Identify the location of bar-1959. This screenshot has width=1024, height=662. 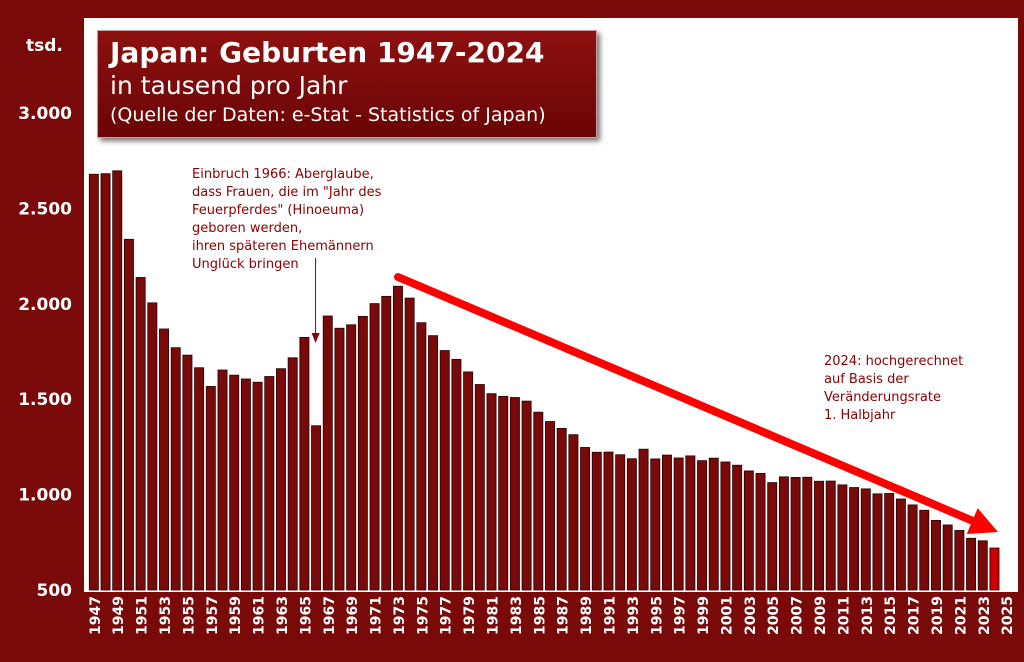
(234, 482).